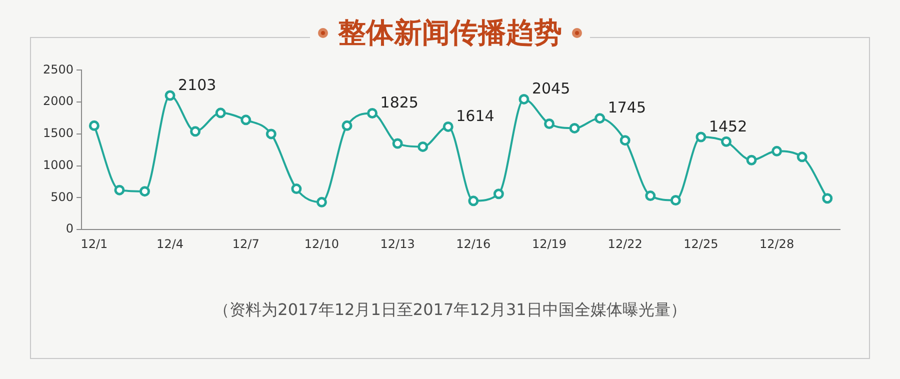  What do you see at coordinates (94, 243) in the screenshot?
I see `x-tick-label: 12/1` at bounding box center [94, 243].